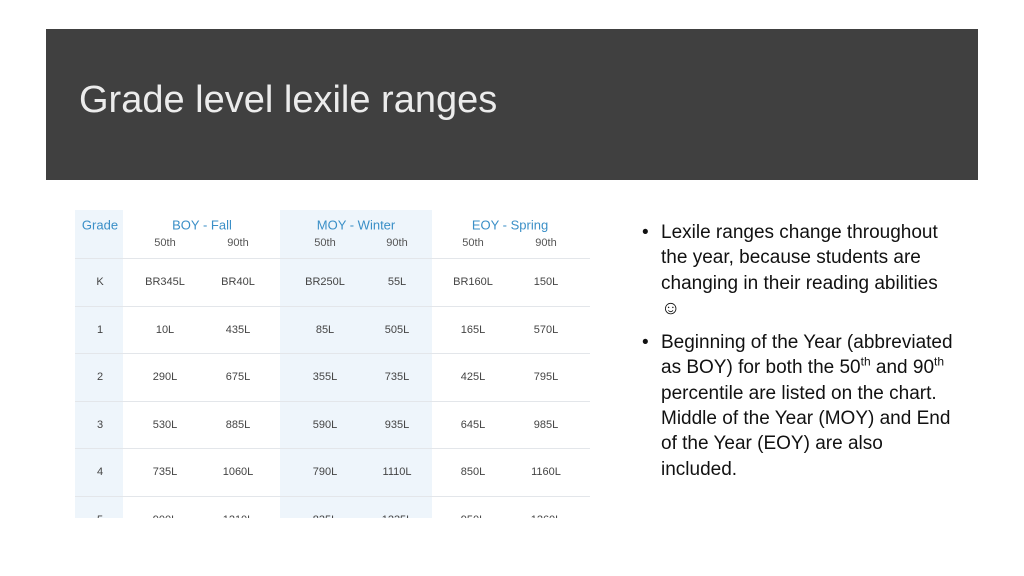 The image size is (1024, 576). What do you see at coordinates (397, 516) in the screenshot?
I see `table-cell: 1235L` at bounding box center [397, 516].